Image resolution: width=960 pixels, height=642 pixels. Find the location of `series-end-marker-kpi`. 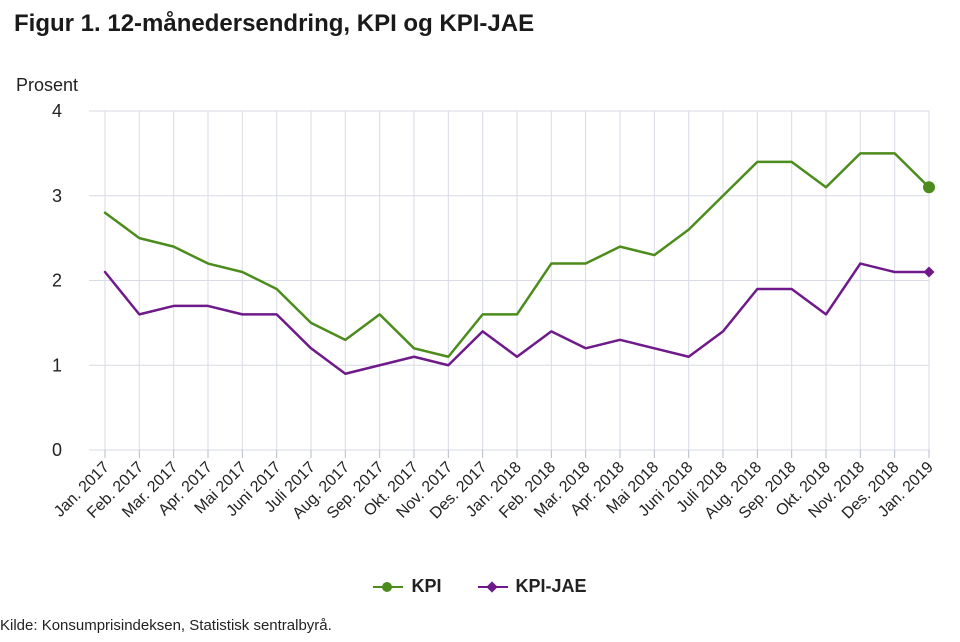

series-end-marker-kpi is located at coordinates (929, 187).